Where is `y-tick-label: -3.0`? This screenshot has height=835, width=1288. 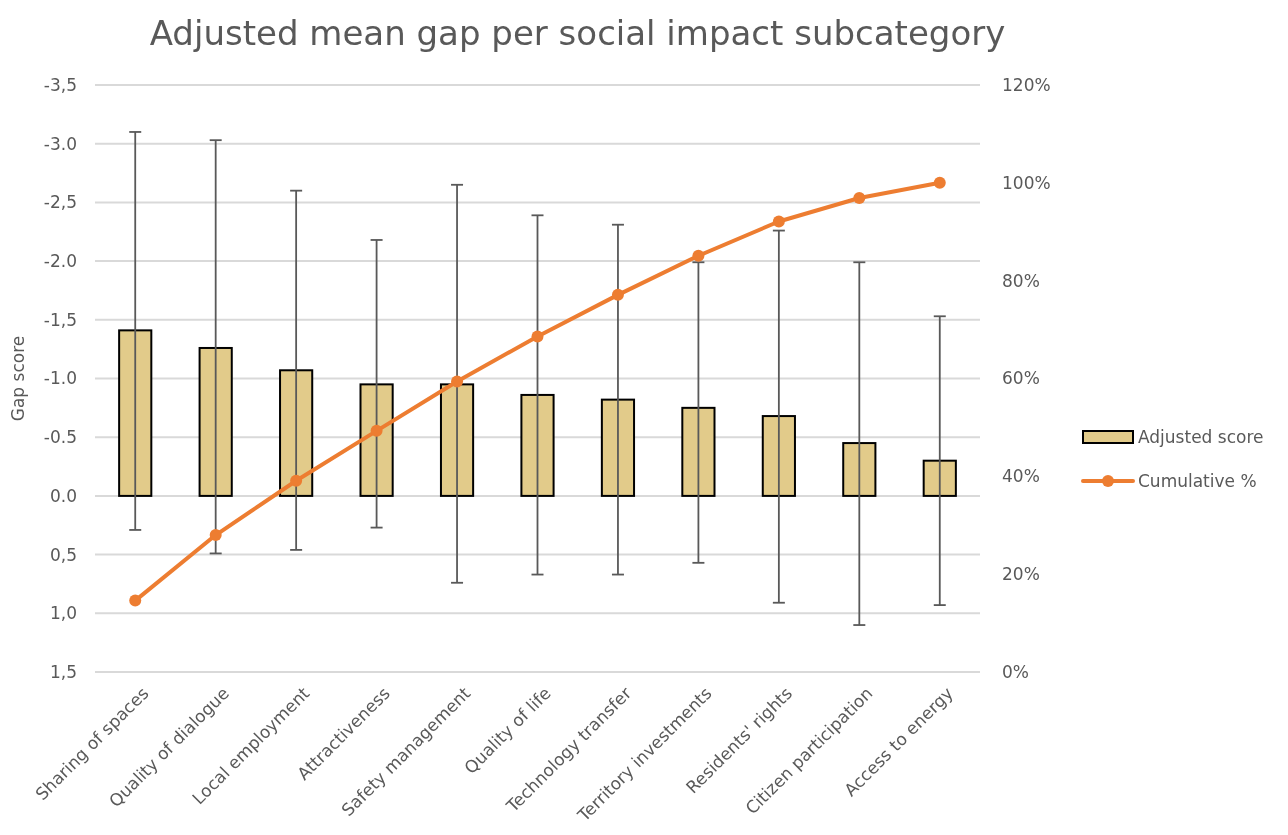
y-tick-label: -3.0 is located at coordinates (60, 143).